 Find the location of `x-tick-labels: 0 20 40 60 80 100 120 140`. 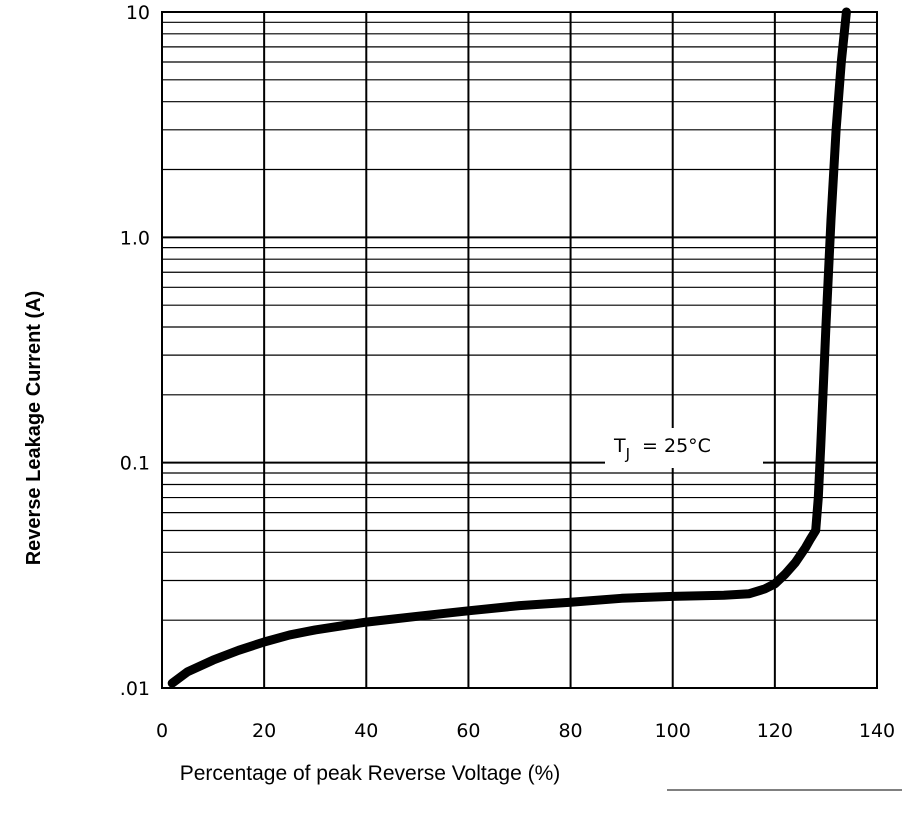

x-tick-labels: 0 20 40 60 80 100 120 140 is located at coordinates (525, 731).